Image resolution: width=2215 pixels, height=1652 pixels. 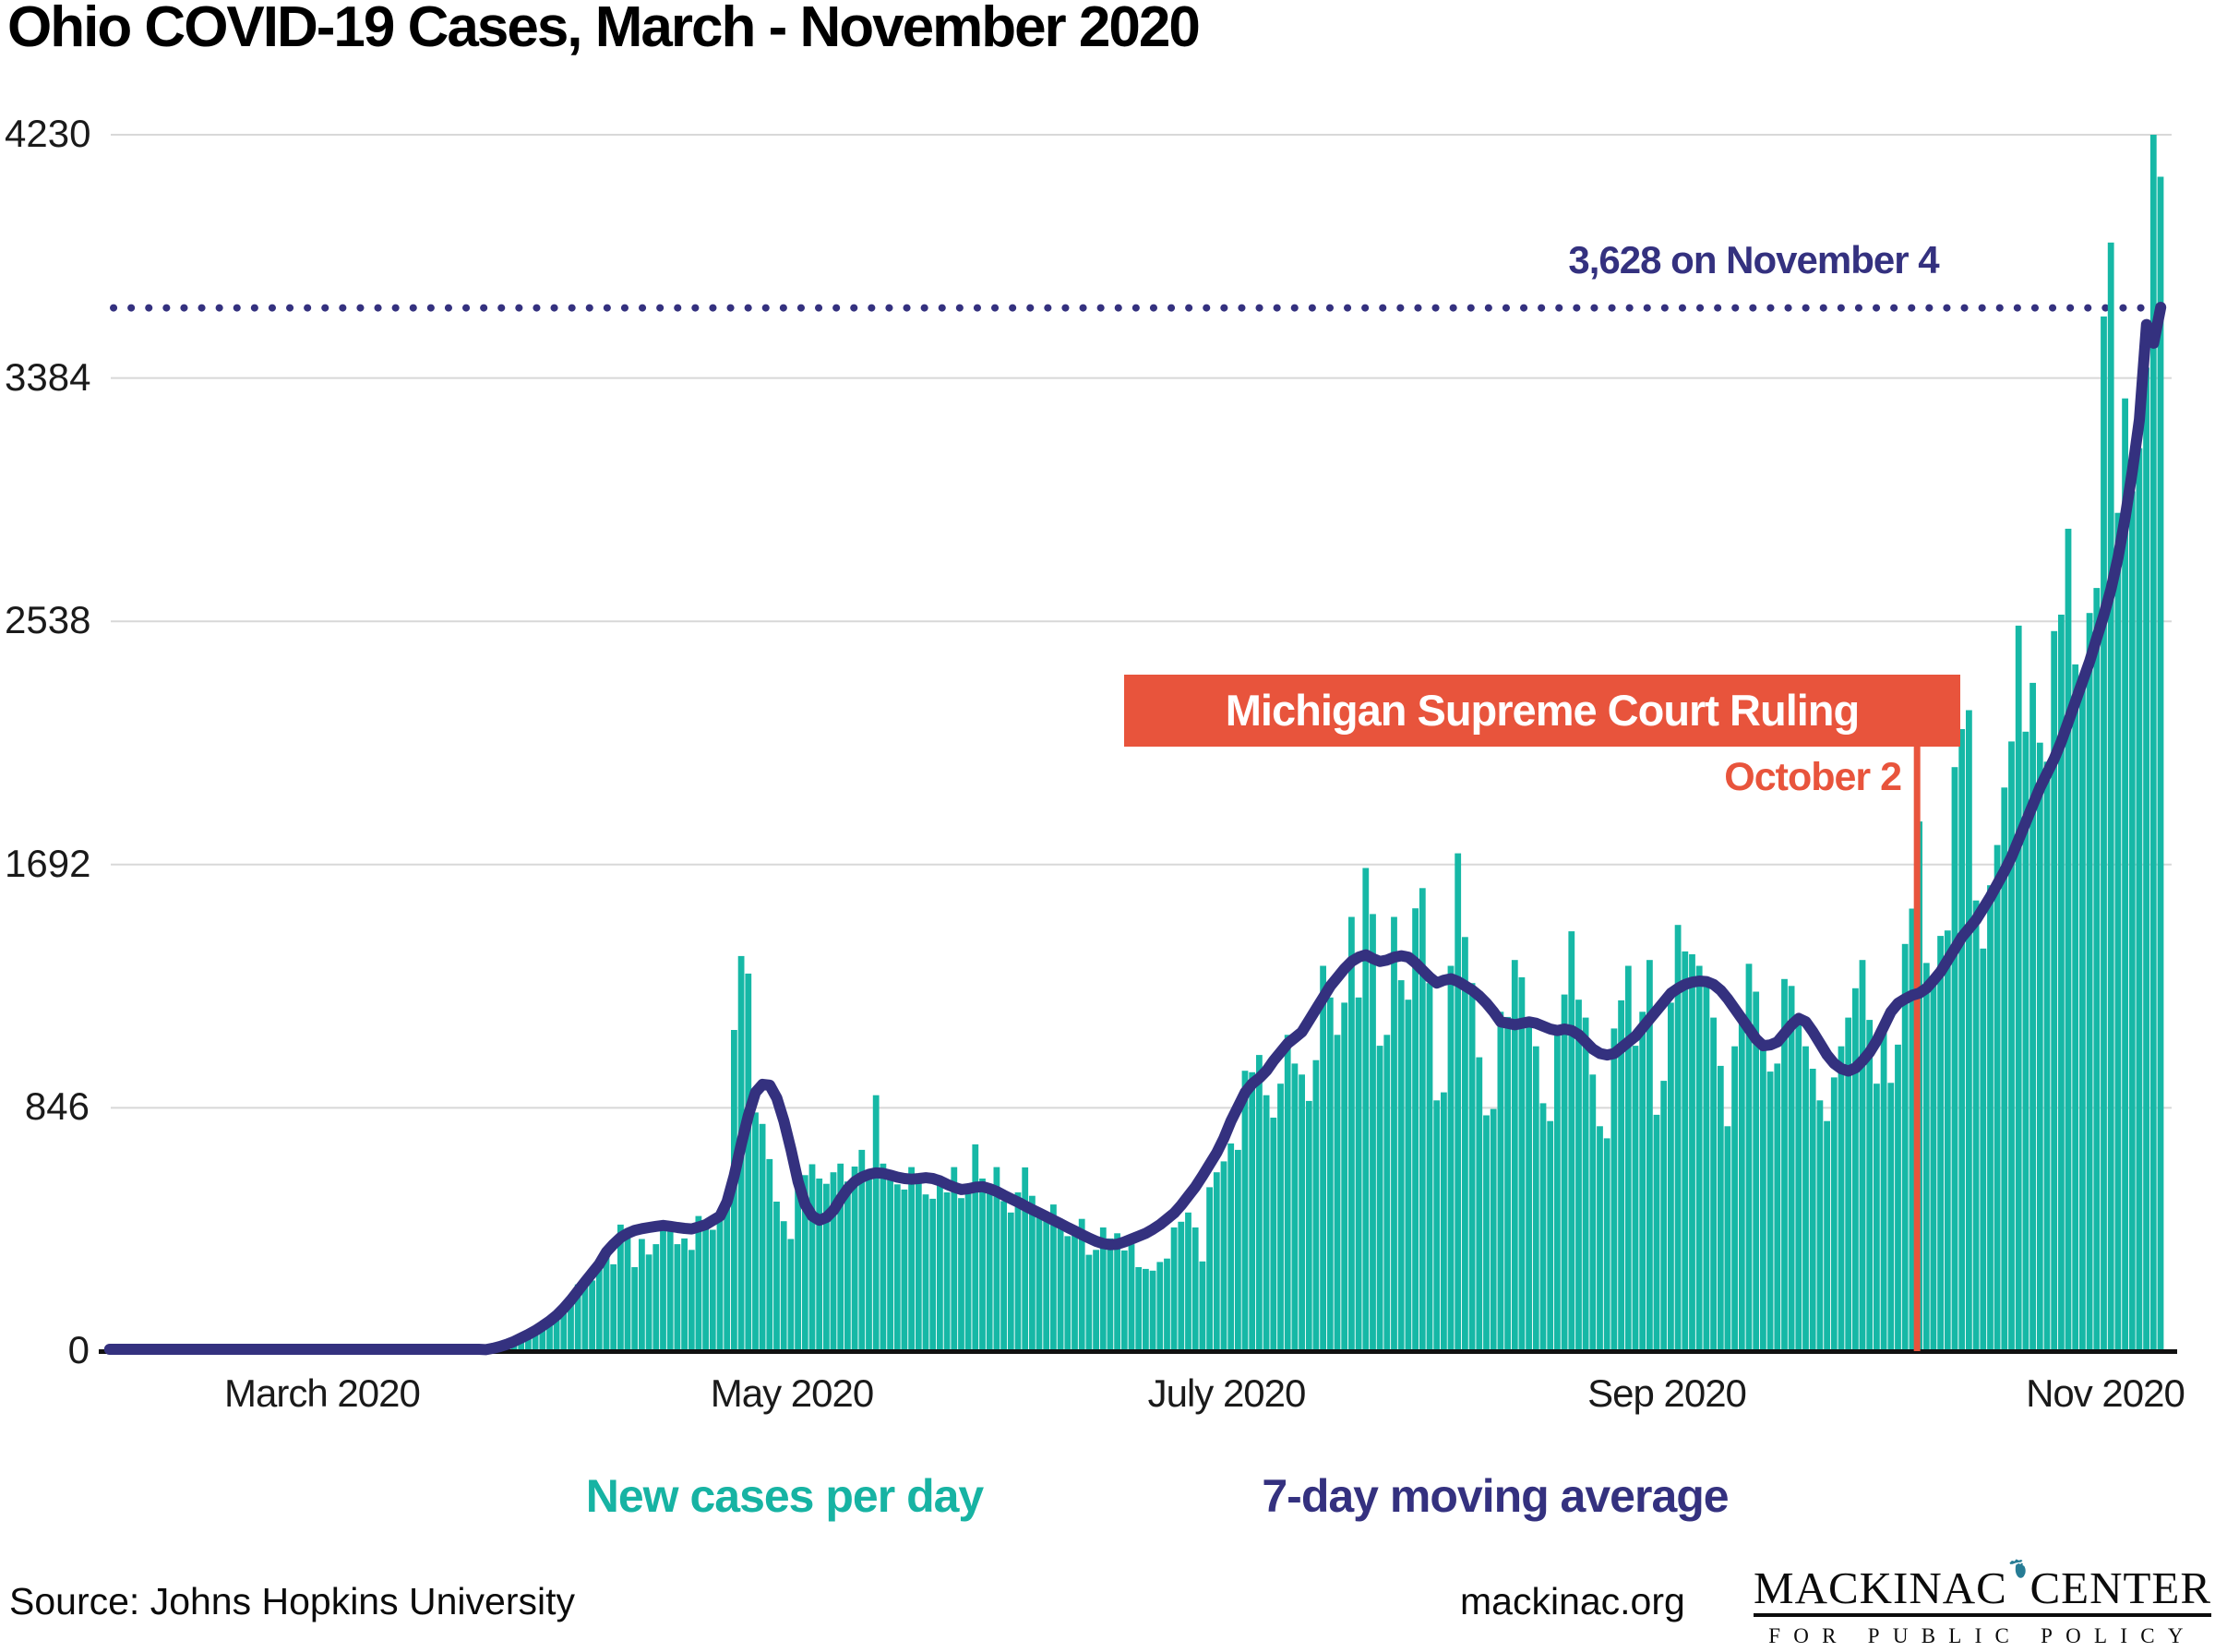 What do you see at coordinates (1496, 1496) in the screenshot?
I see `legend-moving-average: 7-day moving average` at bounding box center [1496, 1496].